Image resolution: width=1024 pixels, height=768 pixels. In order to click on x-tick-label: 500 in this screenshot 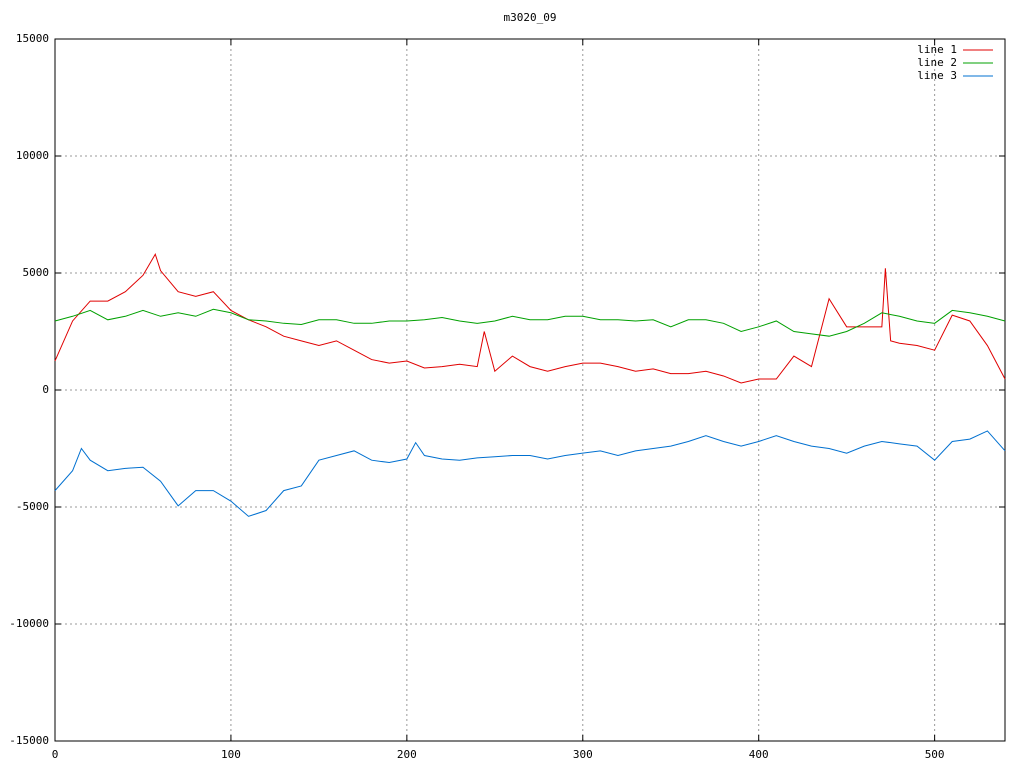, I will do `click(935, 754)`.